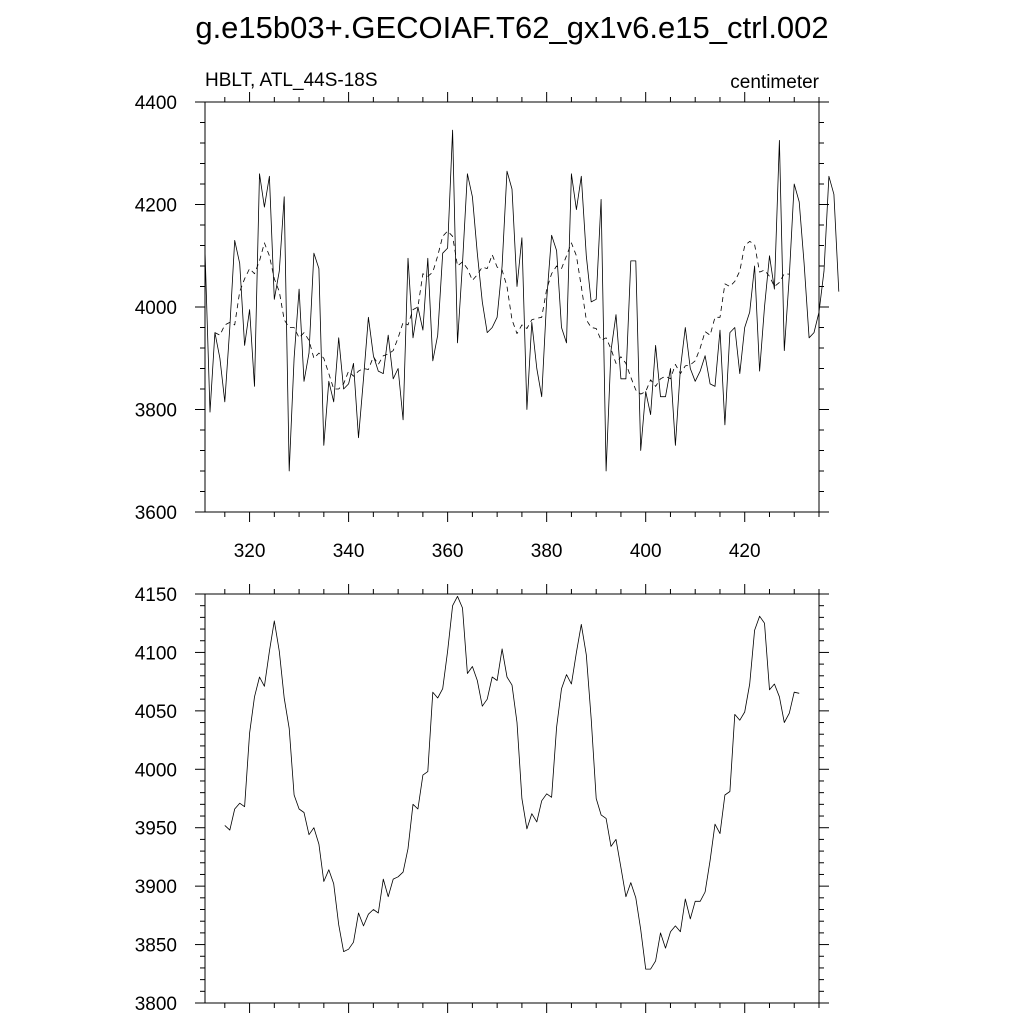 This screenshot has height=1024, width=1024. What do you see at coordinates (156, 103) in the screenshot?
I see `y-tick-label: 4400` at bounding box center [156, 103].